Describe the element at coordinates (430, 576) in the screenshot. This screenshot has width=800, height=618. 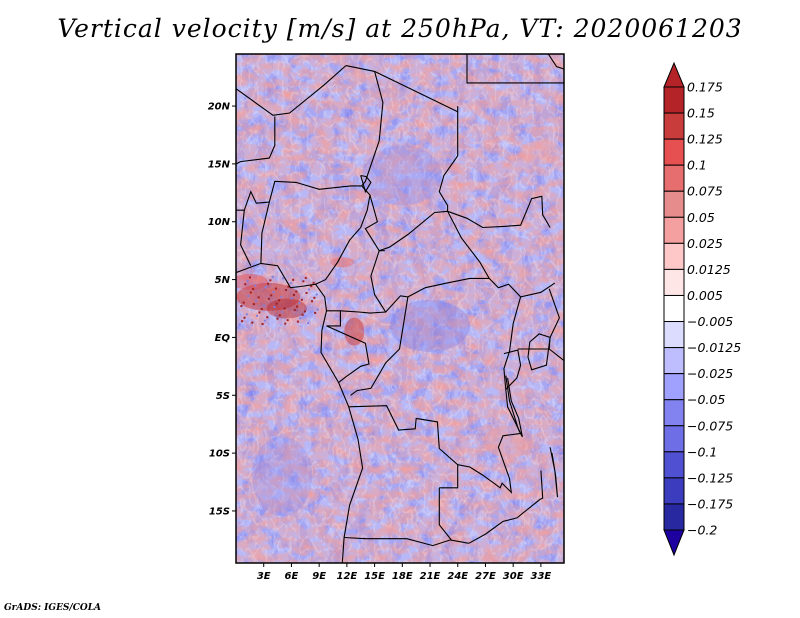
I see `x-tick-label: 21E` at that location.